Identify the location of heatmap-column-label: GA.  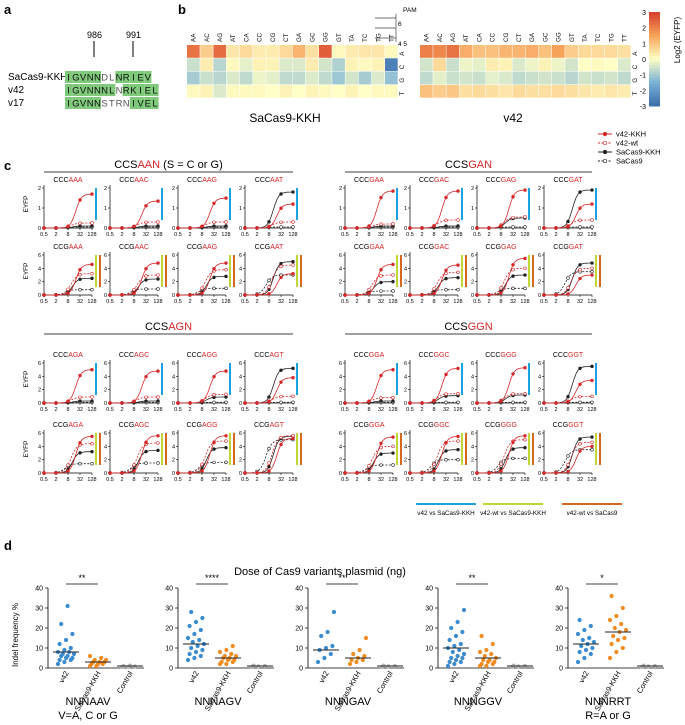
(299, 37).